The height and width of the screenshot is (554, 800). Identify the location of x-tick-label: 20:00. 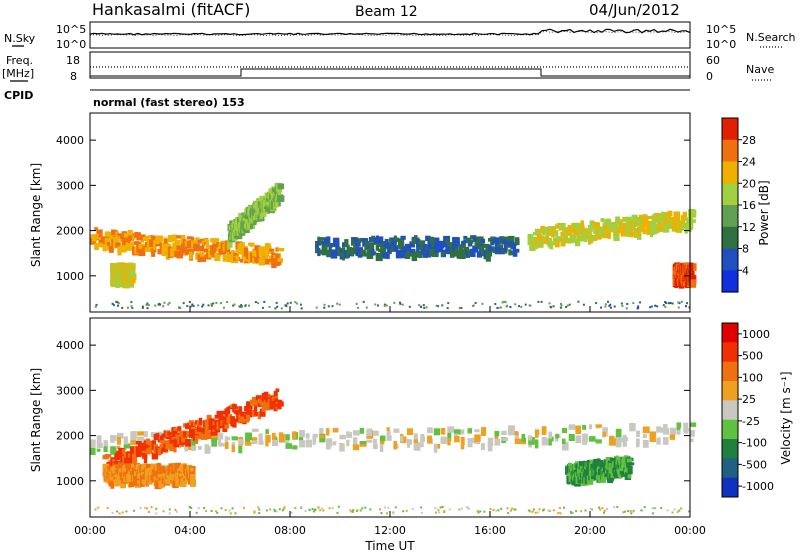
(590, 530).